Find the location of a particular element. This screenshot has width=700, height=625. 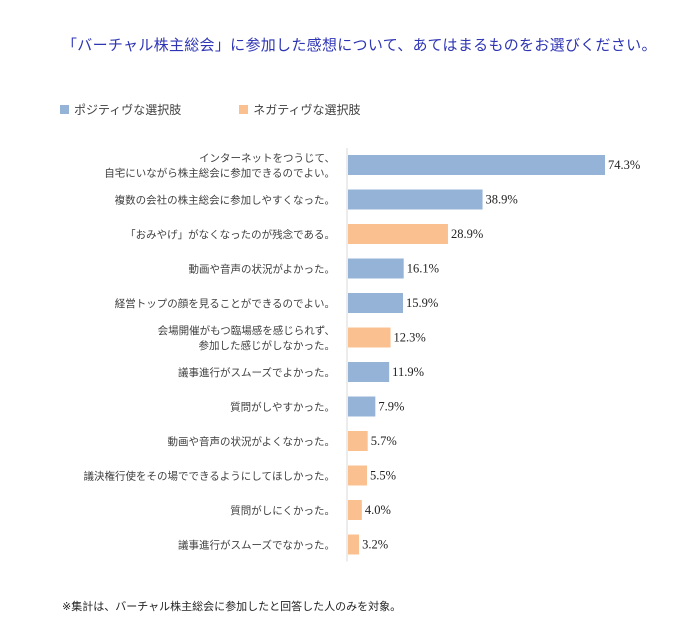

category-label-1-line1: インターネットをつうじて、 is located at coordinates (267, 159).